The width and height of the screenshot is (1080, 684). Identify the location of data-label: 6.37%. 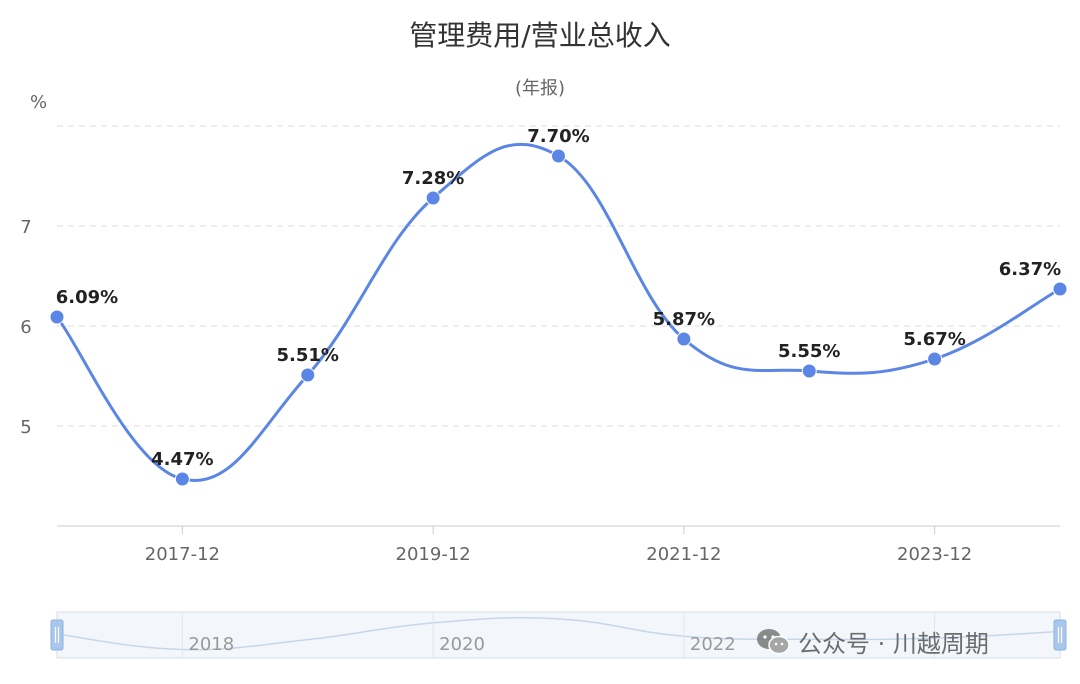
(1030, 269).